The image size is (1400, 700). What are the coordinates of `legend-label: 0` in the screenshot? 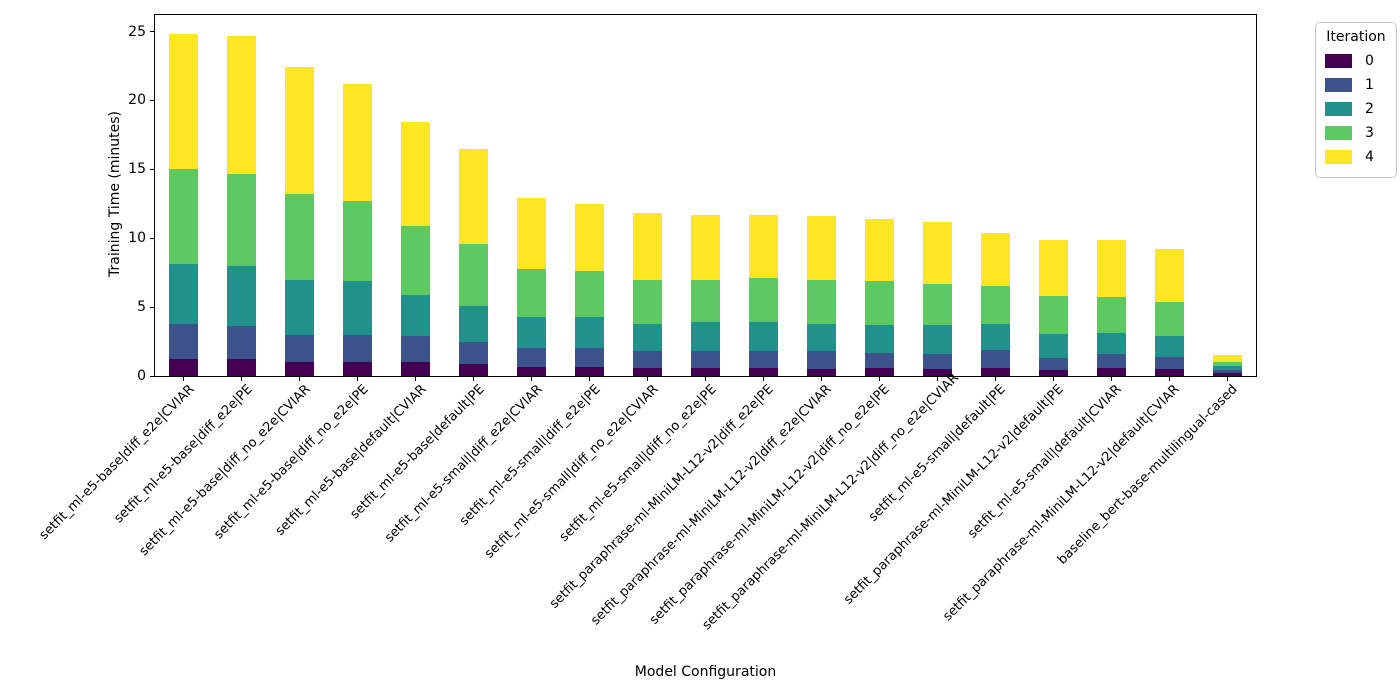 It's located at (1369, 61).